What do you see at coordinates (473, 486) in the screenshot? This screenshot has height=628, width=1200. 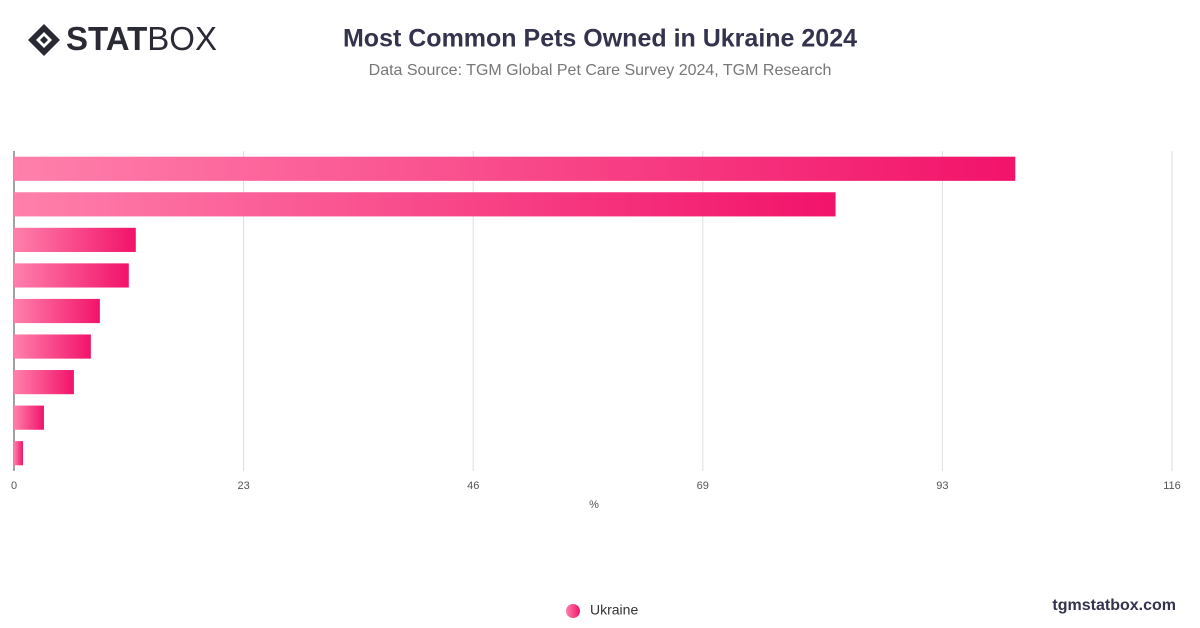 I see `x-tick-label: 46` at bounding box center [473, 486].